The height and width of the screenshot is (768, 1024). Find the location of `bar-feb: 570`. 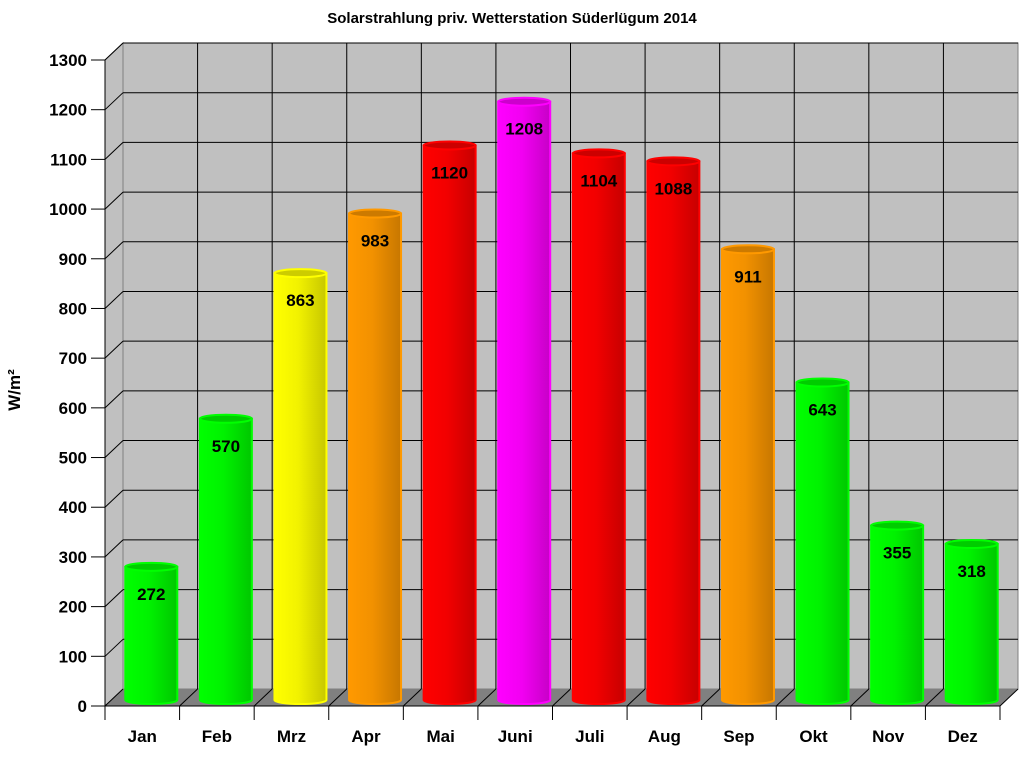

bar-feb: 570 is located at coordinates (225, 559).